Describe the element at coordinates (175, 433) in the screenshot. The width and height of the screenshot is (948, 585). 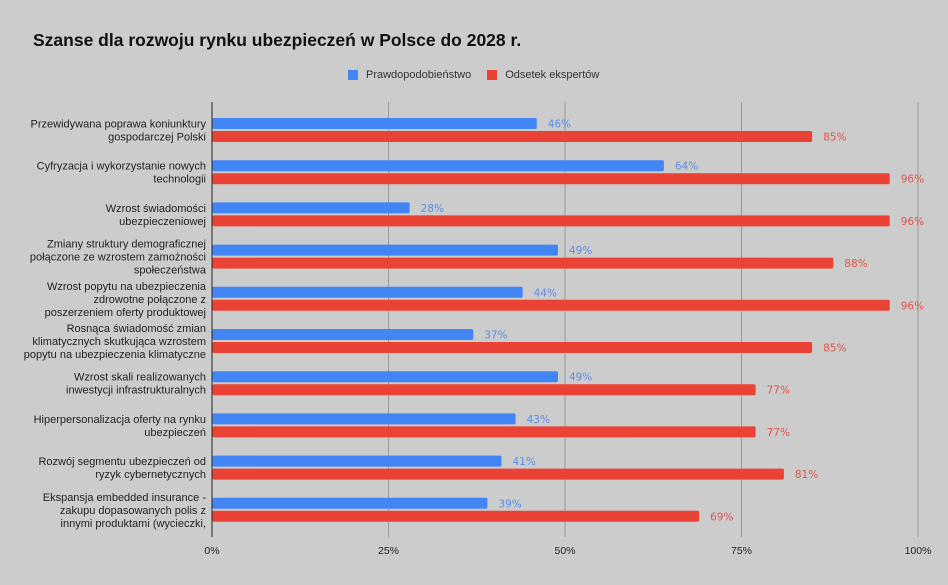
I see `category-label-line: ubezpieczeń` at that location.